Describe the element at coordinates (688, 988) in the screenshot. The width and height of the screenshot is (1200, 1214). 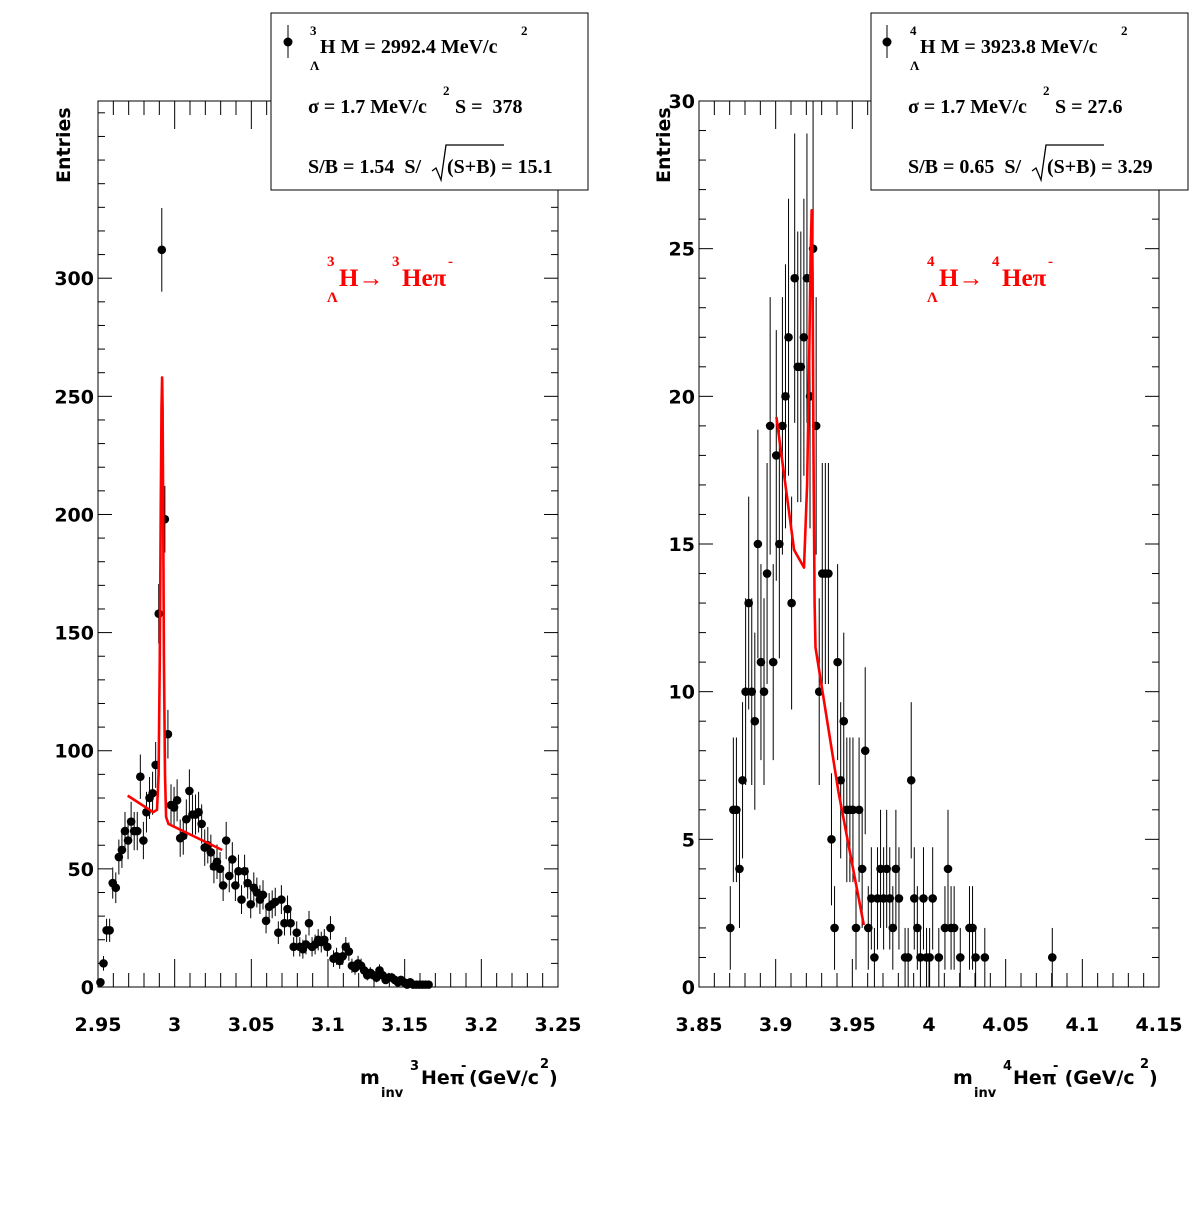
I see `y-tick-label: 0` at that location.